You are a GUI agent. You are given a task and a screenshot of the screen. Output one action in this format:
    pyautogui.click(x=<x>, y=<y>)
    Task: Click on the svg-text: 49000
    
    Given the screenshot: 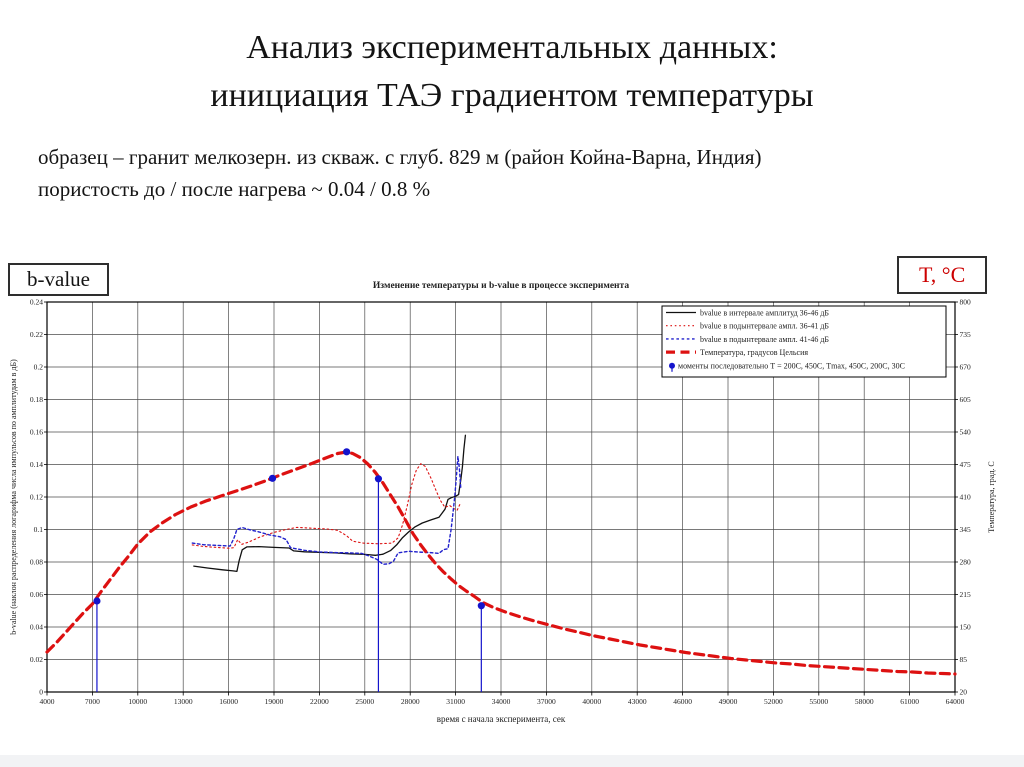 What is the action you would take?
    pyautogui.click(x=728, y=701)
    